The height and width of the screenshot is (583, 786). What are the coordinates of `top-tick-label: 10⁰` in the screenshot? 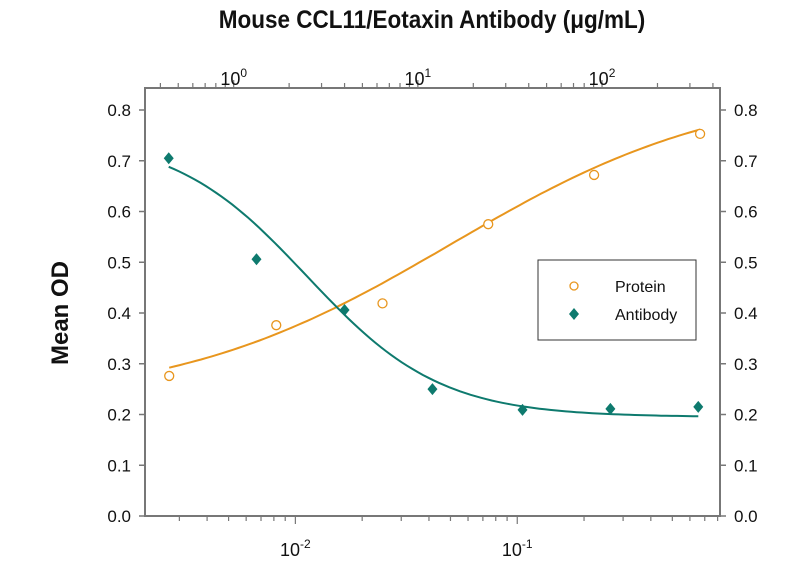 It's located at (233, 77).